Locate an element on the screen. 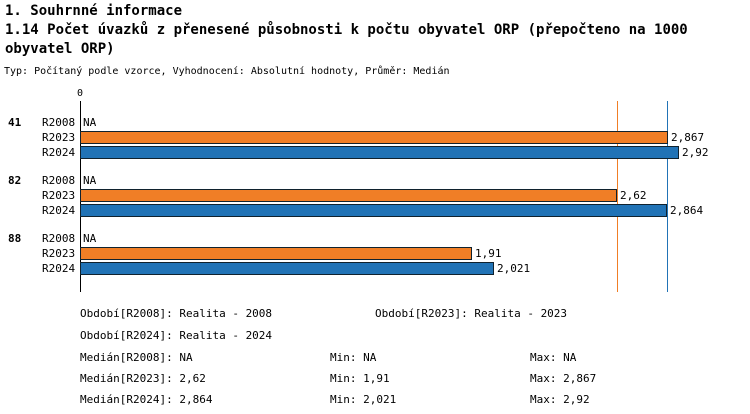 This screenshot has width=750, height=414. x-axis-zero-tick: 0 is located at coordinates (80, 93).